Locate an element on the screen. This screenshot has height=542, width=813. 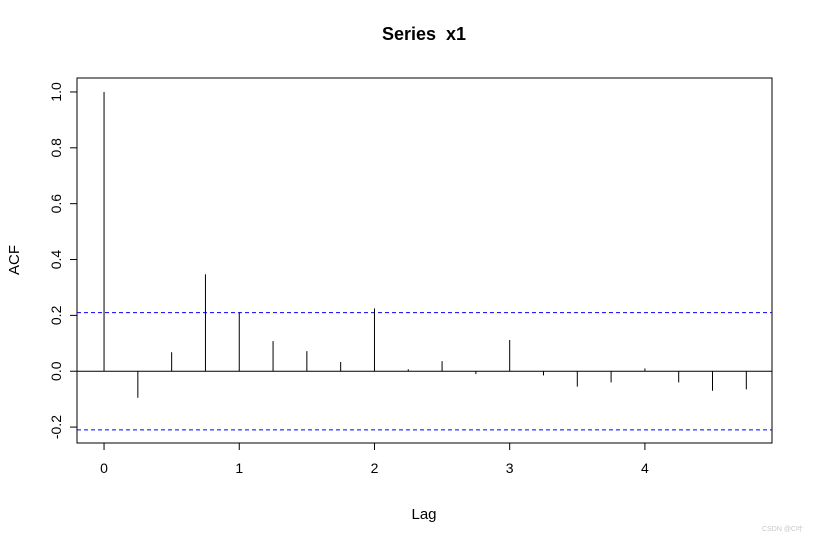
x-tick-label: 1 is located at coordinates (239, 468).